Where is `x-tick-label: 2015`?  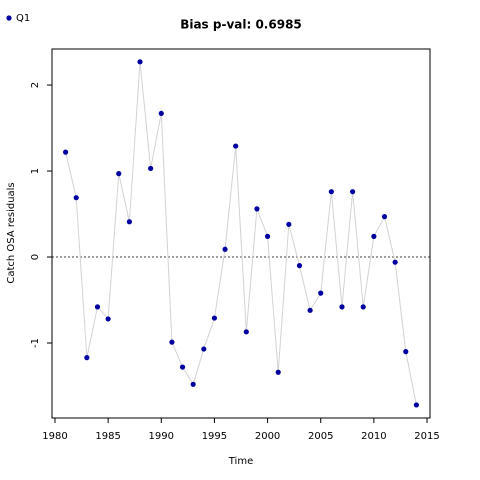
x-tick-label: 2015 is located at coordinates (426, 436).